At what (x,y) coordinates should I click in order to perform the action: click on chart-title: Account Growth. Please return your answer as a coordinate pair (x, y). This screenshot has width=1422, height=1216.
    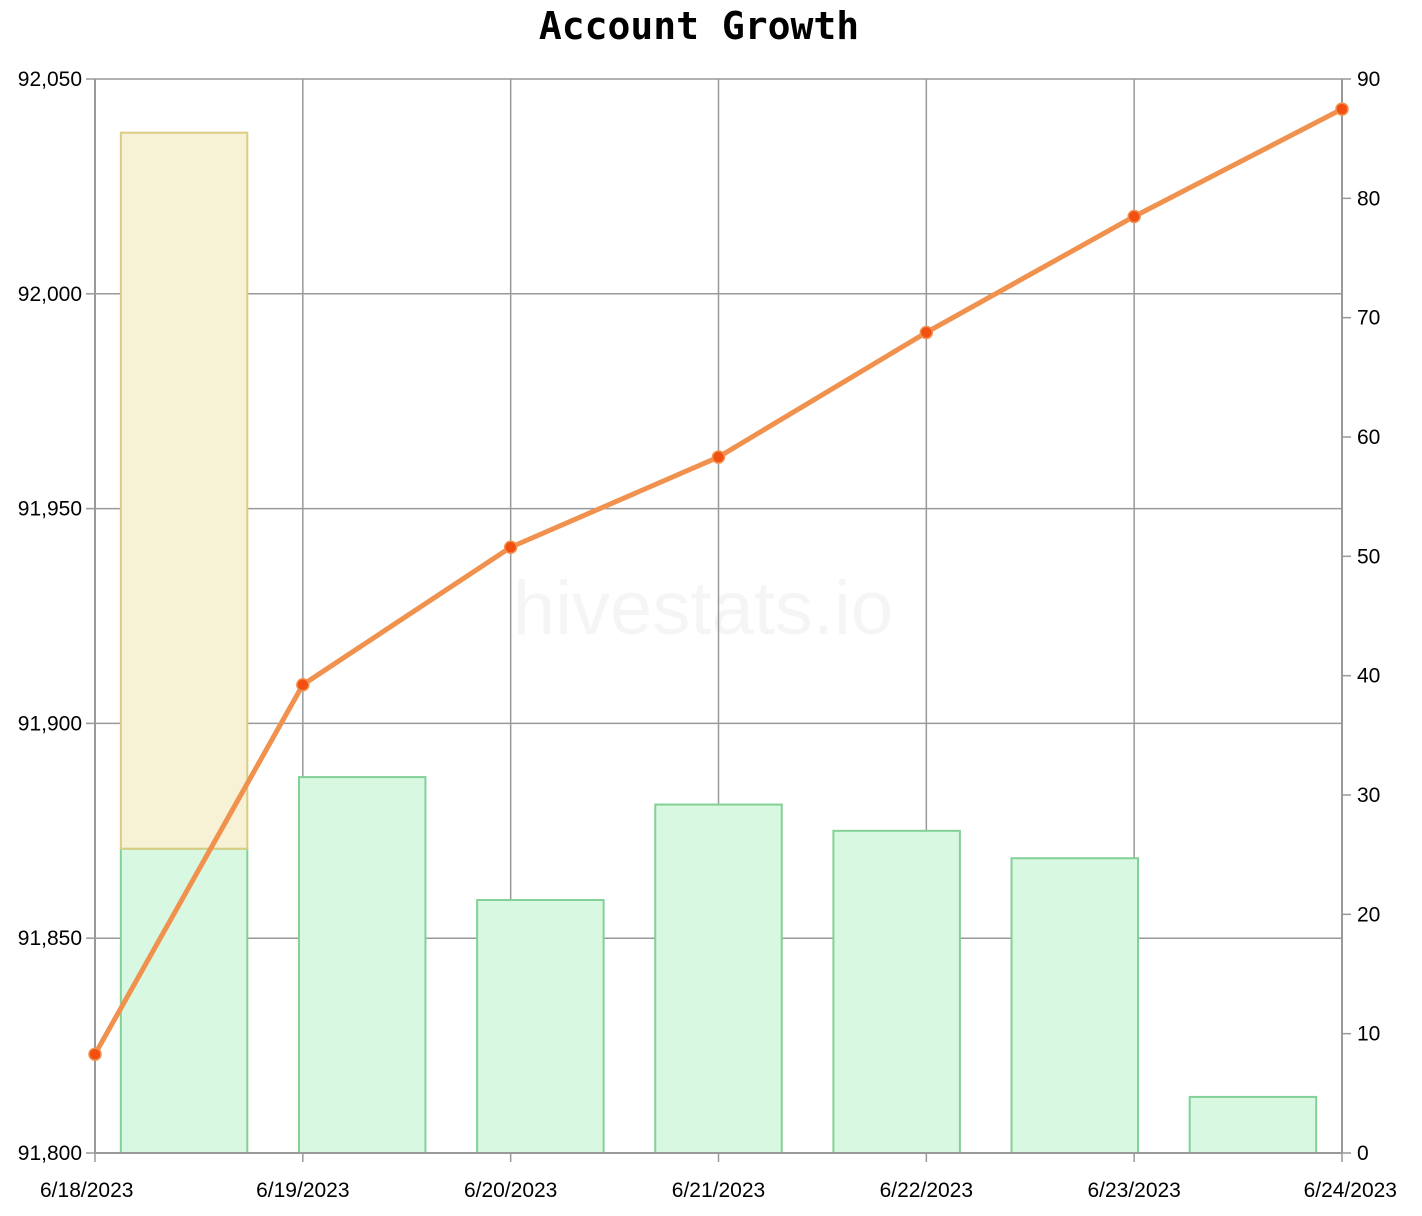
    Looking at the image, I should click on (699, 26).